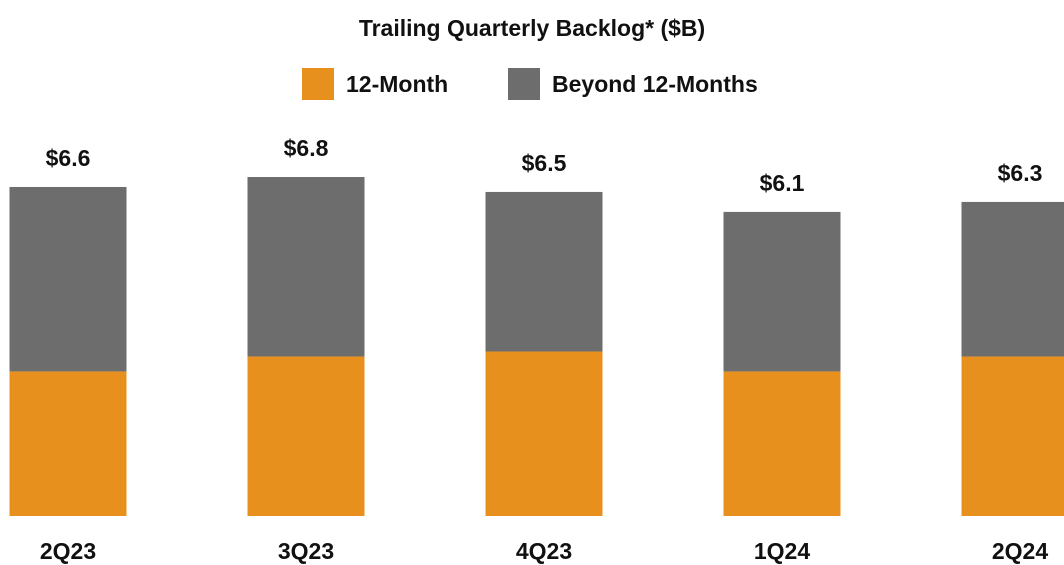 Image resolution: width=1064 pixels, height=565 pixels. Describe the element at coordinates (782, 551) in the screenshot. I see `x-tick-label: 1Q24` at that location.